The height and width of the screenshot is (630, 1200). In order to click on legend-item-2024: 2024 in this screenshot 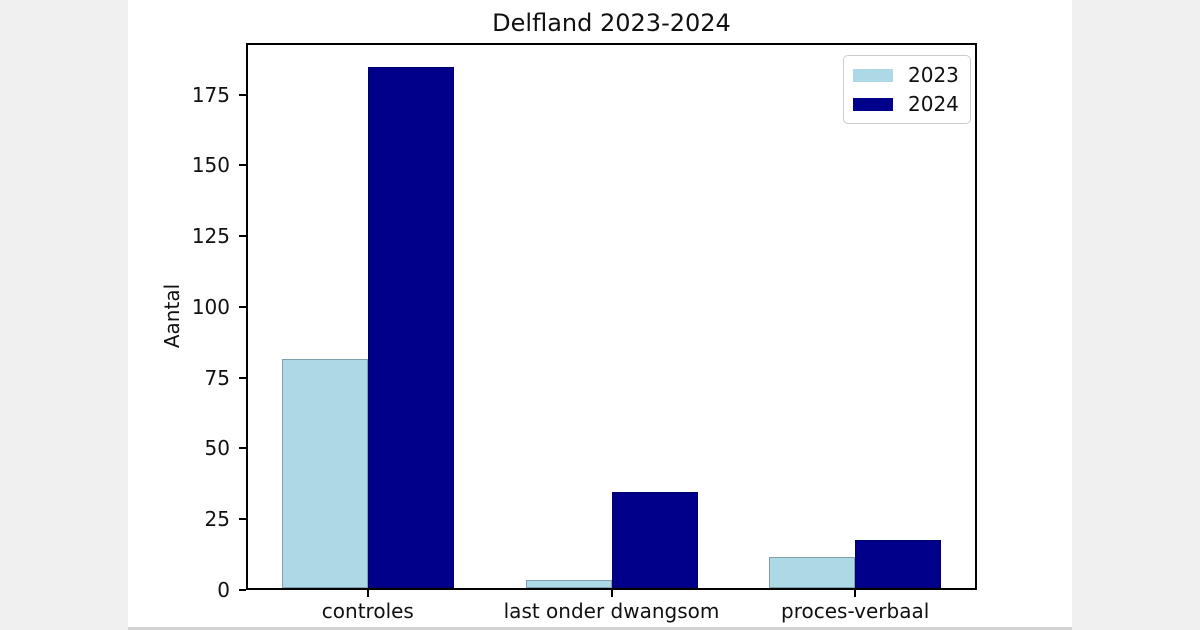, I will do `click(907, 104)`.